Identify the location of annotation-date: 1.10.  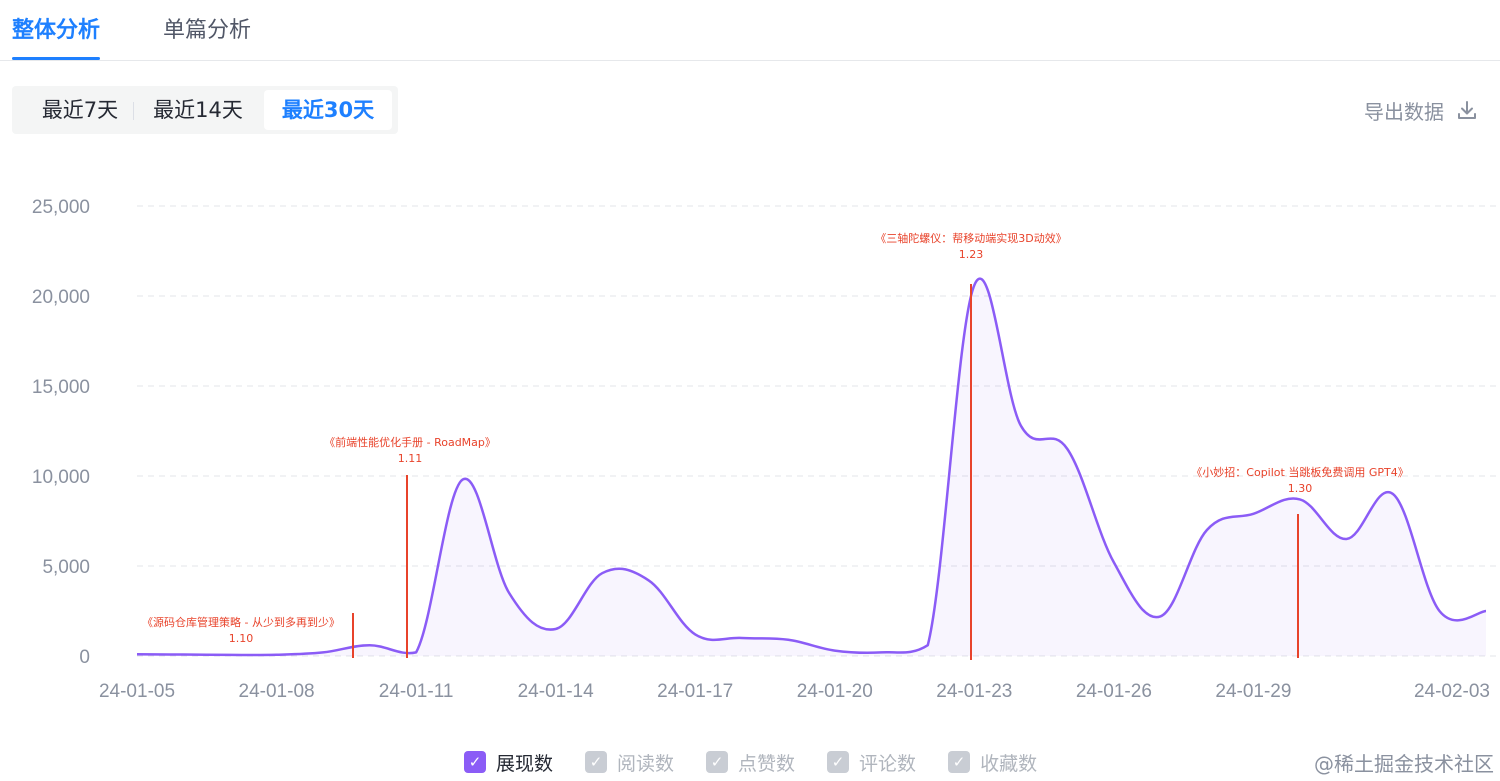
(241, 638).